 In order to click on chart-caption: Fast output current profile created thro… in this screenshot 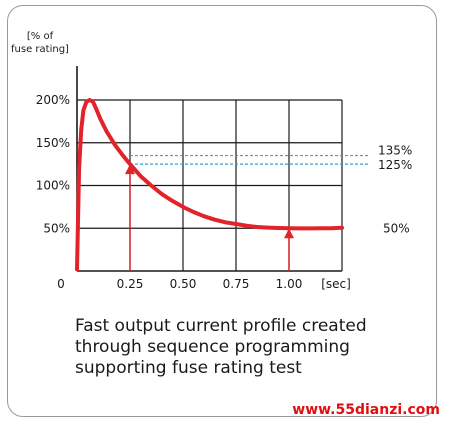, I will do `click(245, 347)`.